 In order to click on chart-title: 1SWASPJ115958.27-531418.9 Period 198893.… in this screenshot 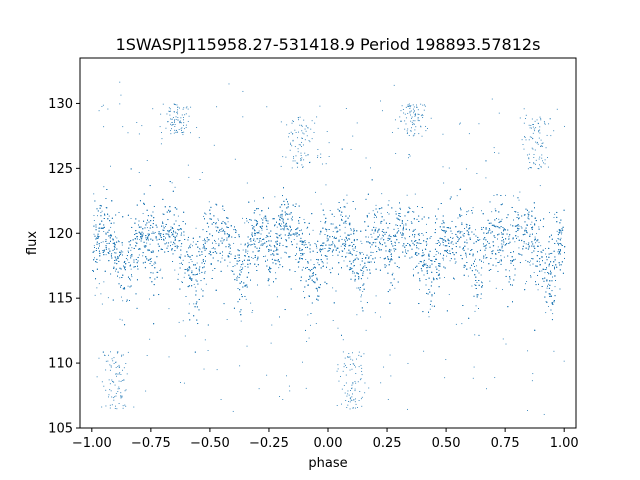, I will do `click(328, 44)`.